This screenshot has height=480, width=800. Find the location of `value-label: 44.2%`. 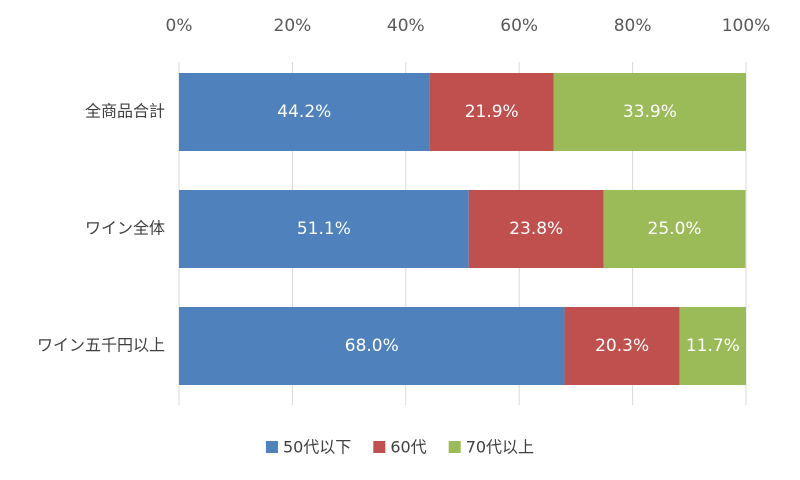

value-label: 44.2% is located at coordinates (304, 112).